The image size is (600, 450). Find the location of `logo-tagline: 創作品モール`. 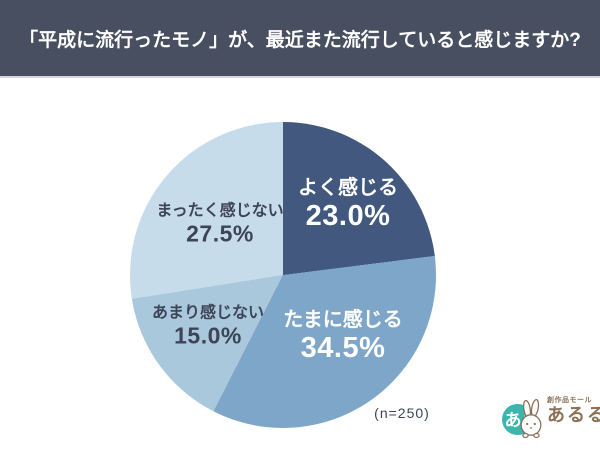

logo-tagline: 創作品モール is located at coordinates (569, 400).